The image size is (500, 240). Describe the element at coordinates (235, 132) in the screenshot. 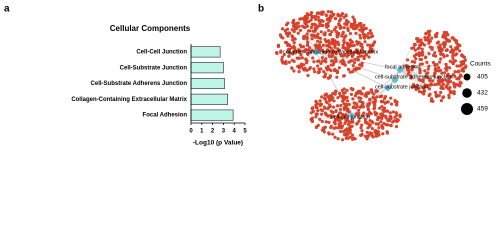

I see `x-tick-label: 4` at that location.